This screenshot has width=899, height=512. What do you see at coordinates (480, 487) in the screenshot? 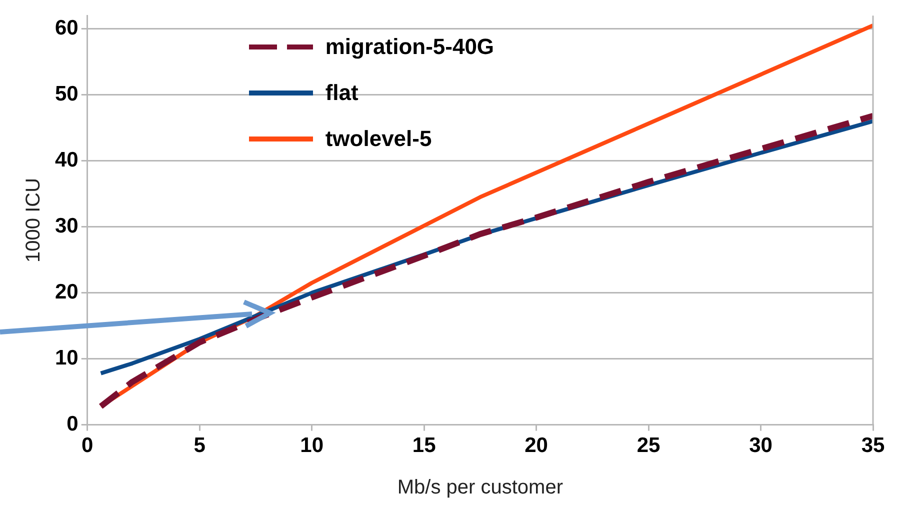
I see `x-axis-title: Mb/s per customer` at bounding box center [480, 487].